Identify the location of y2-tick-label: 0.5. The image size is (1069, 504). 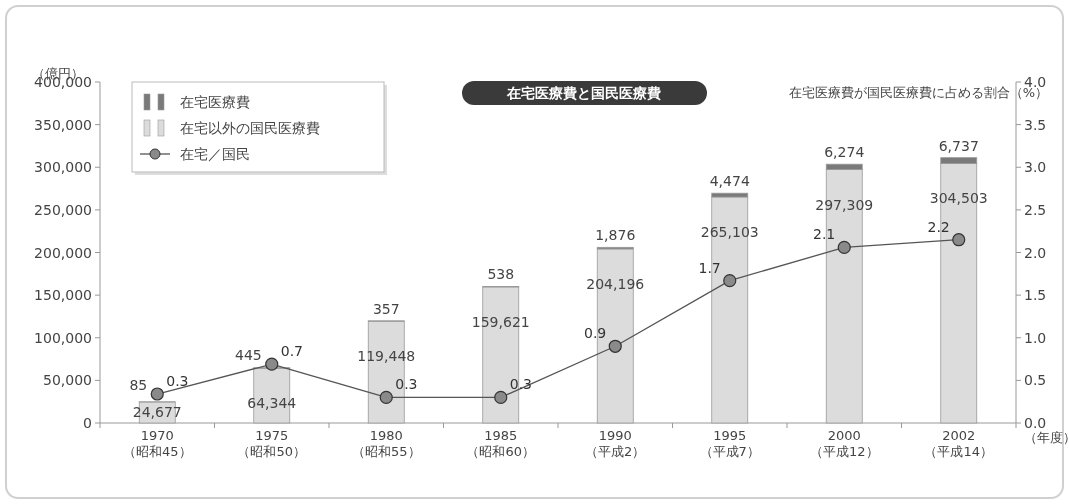
(1035, 380).